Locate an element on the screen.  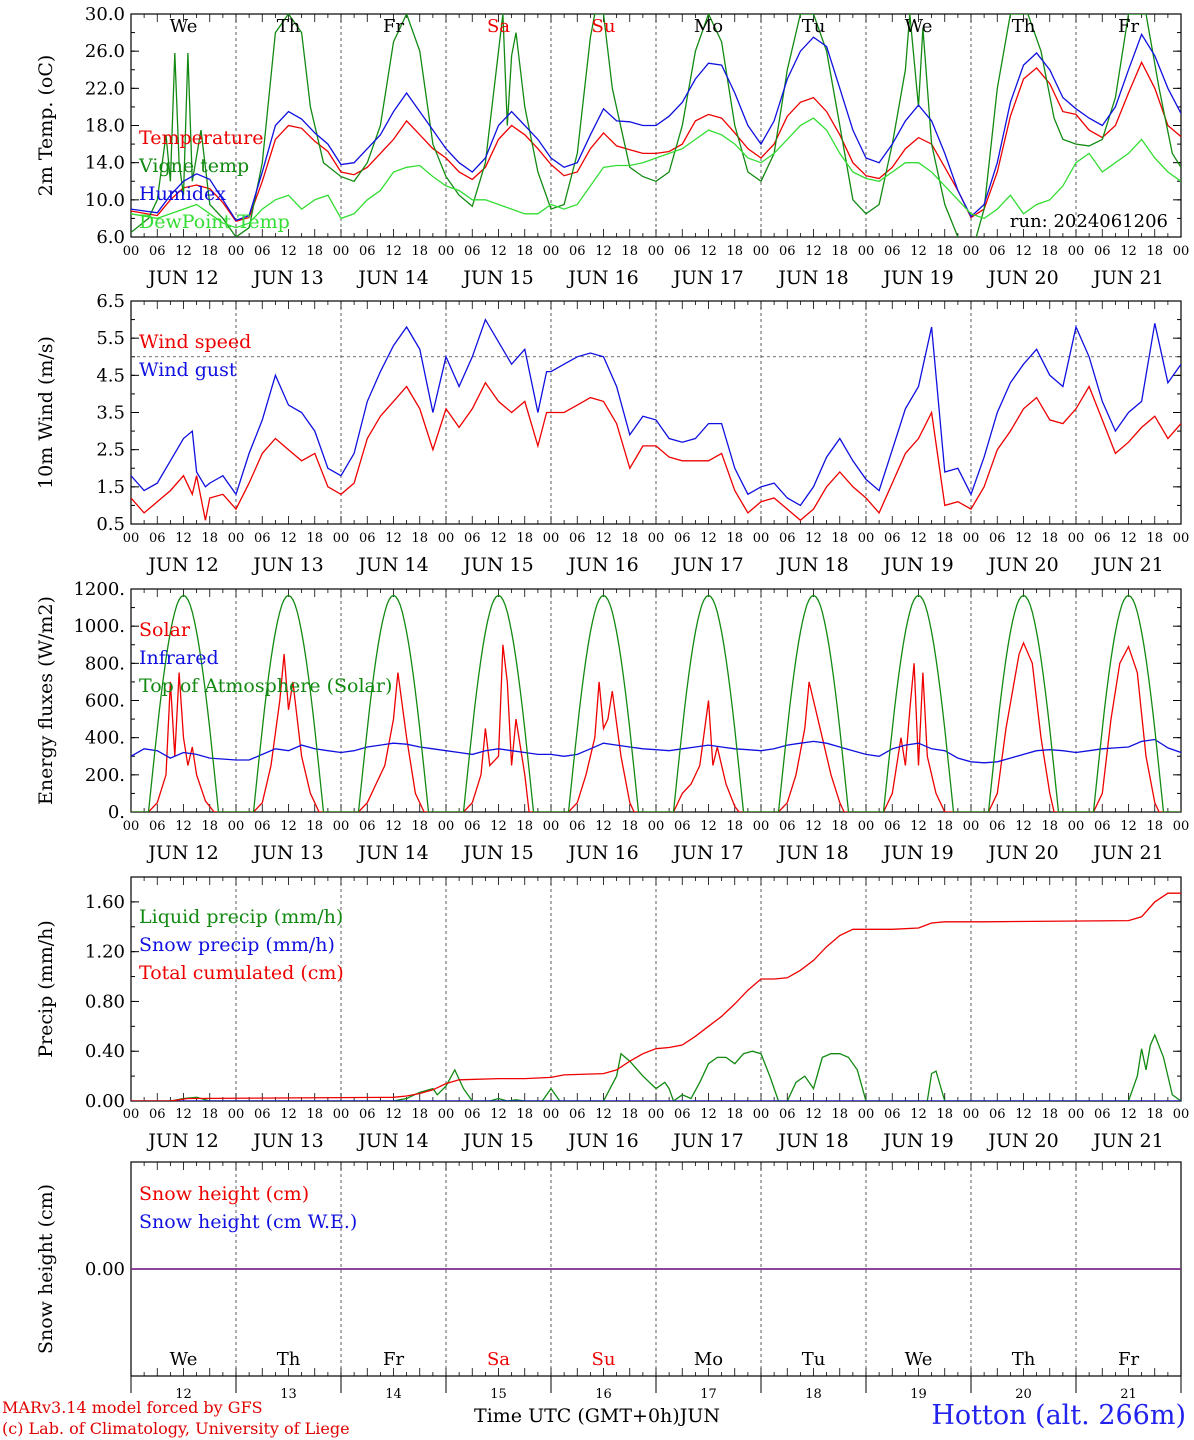
y-tick-label: 0.00 is located at coordinates (105, 1269).